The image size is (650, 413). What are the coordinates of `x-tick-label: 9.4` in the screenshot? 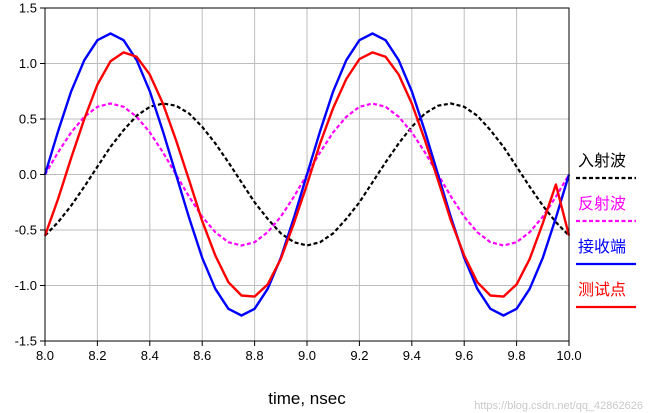 It's located at (412, 355).